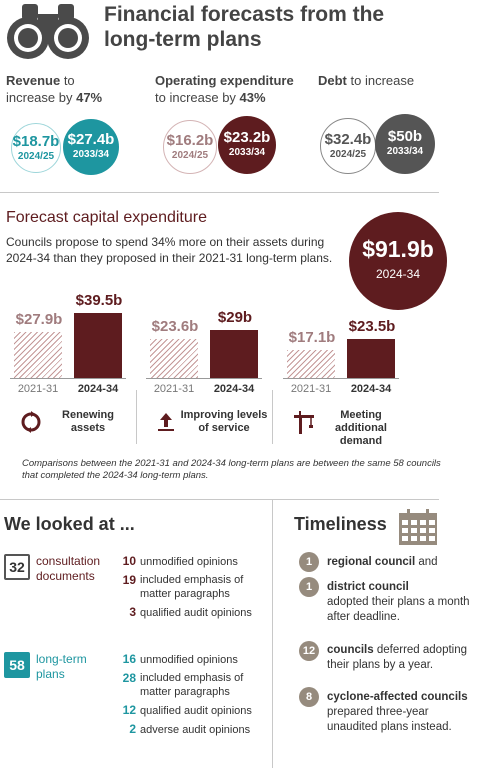  What do you see at coordinates (180, 561) in the screenshot?
I see `list-item: 10 unmodified opinions` at bounding box center [180, 561].